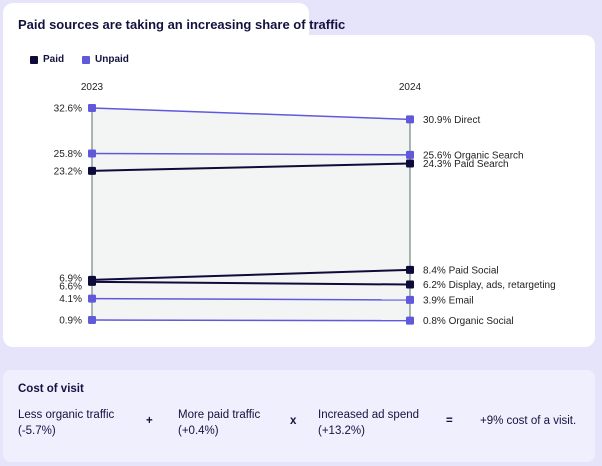 The image size is (602, 466). What do you see at coordinates (92, 87) in the screenshot?
I see `x-label-2023: 2023` at bounding box center [92, 87].